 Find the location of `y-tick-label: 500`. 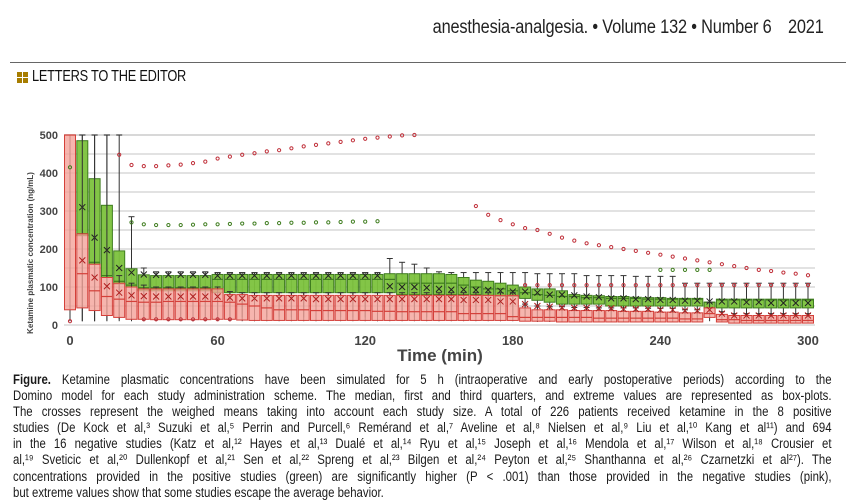

y-tick-label: 500 is located at coordinates (49, 136).